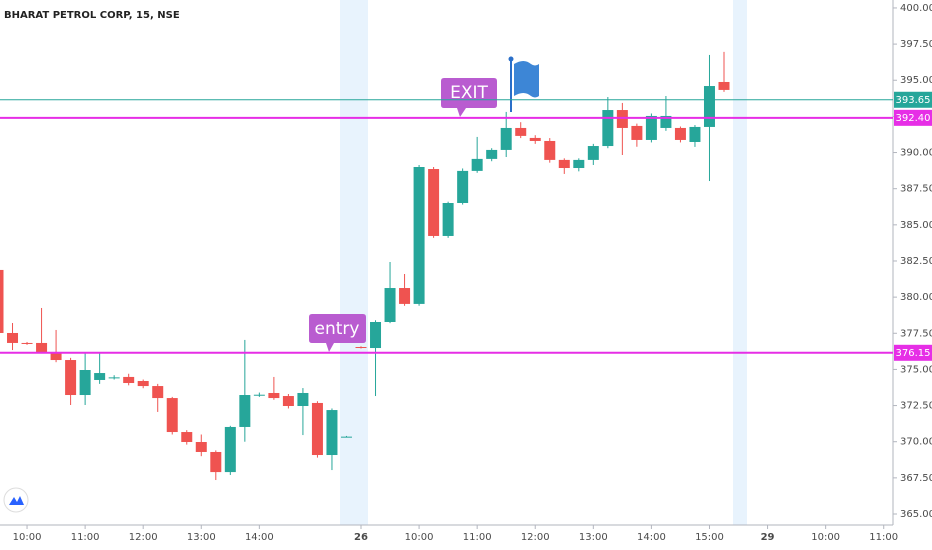 The image size is (932, 550). I want to click on flag-icon, so click(523, 84).